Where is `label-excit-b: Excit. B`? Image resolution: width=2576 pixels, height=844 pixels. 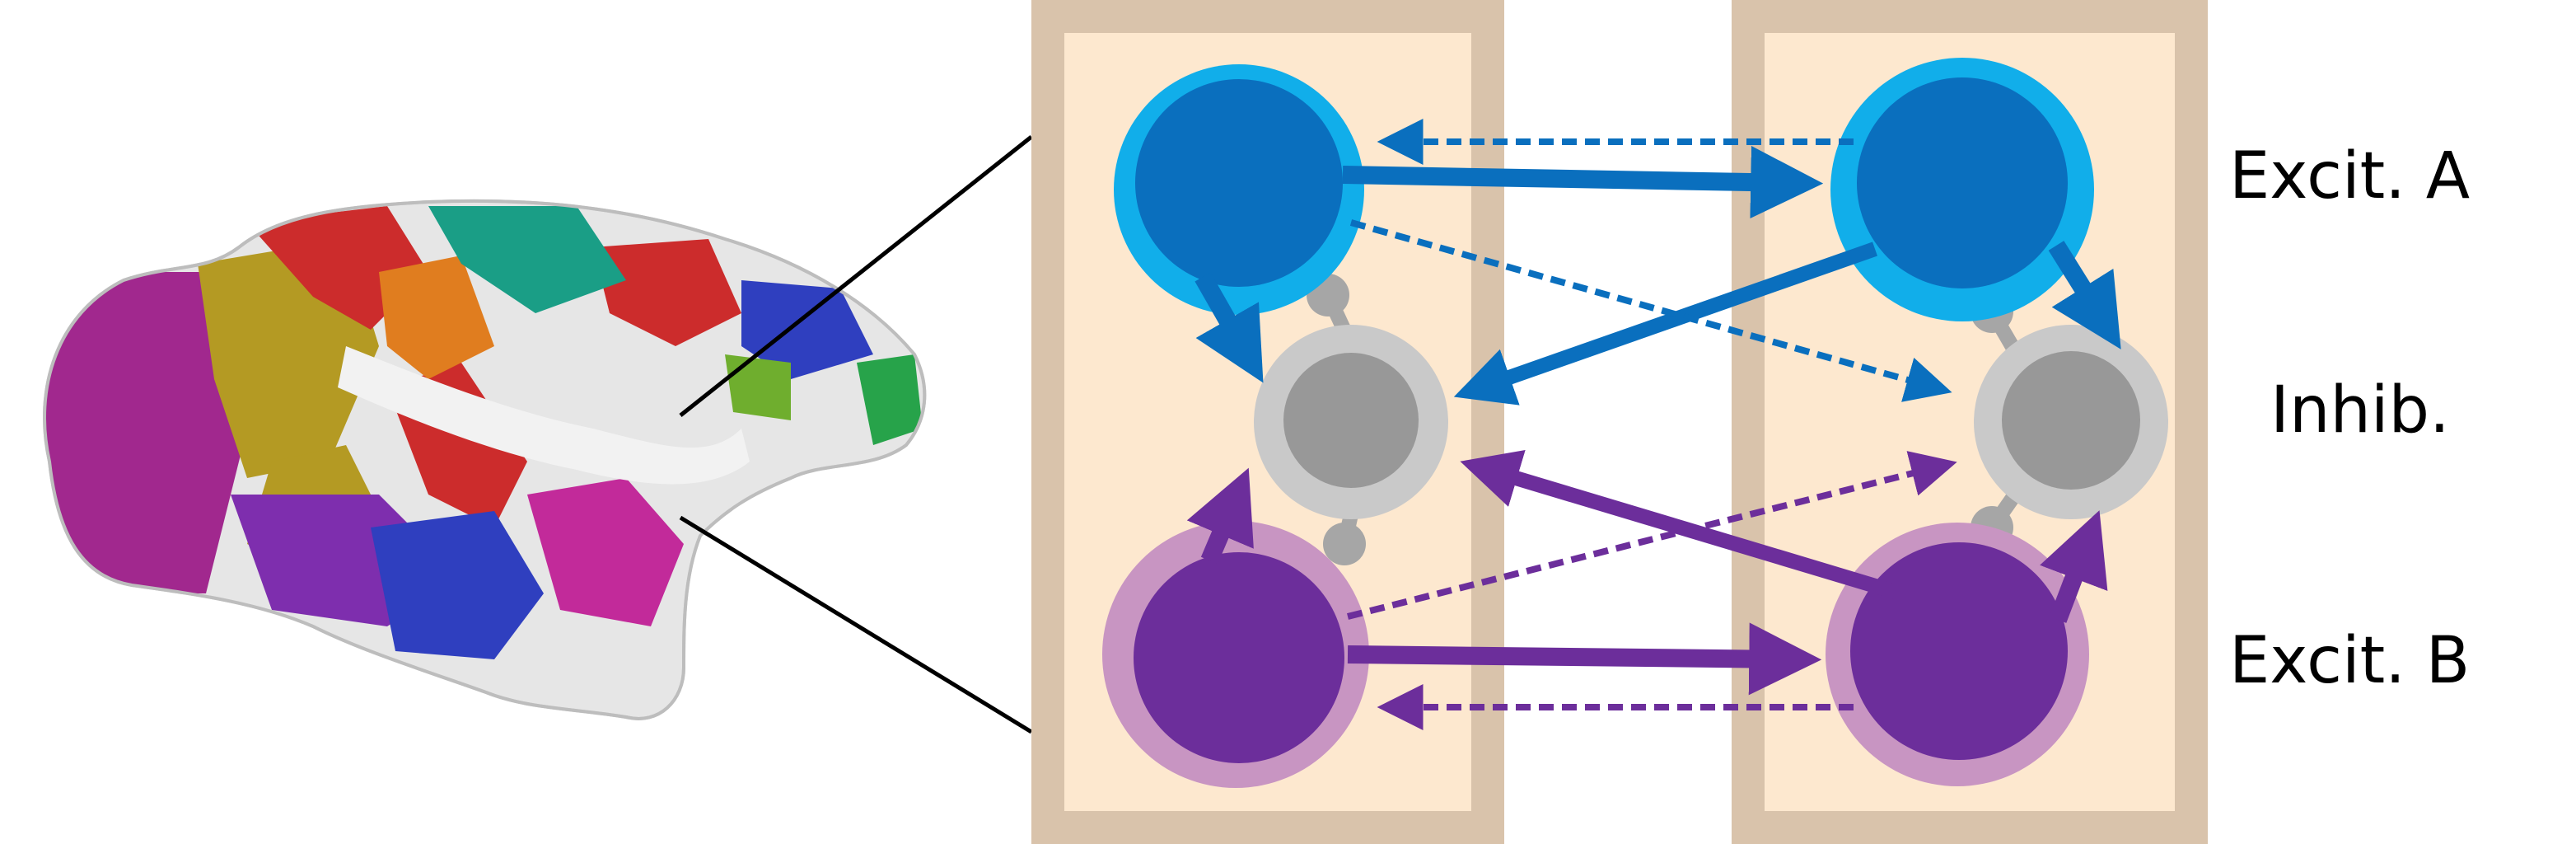 label-excit-b: Excit. B is located at coordinates (2349, 661).